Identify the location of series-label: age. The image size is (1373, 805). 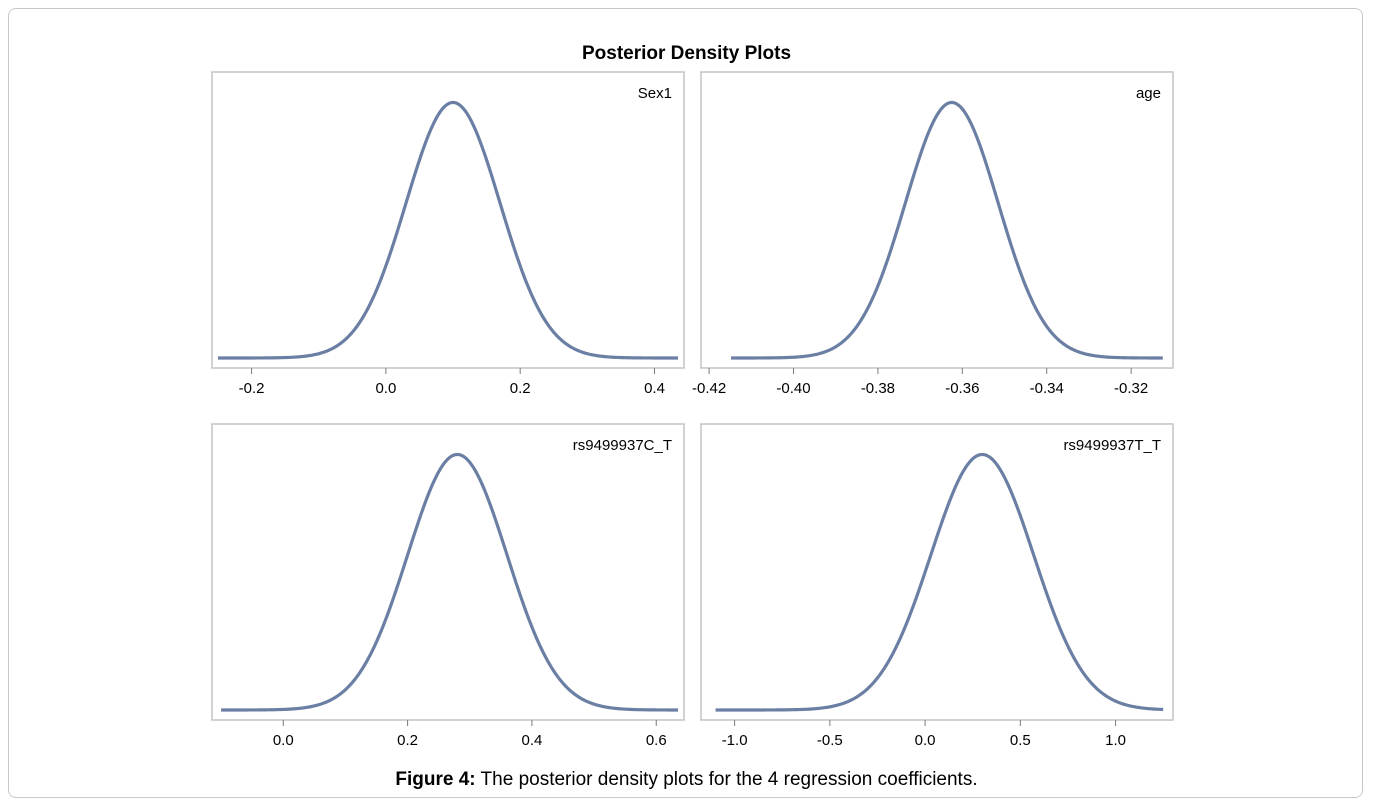
(1148, 93).